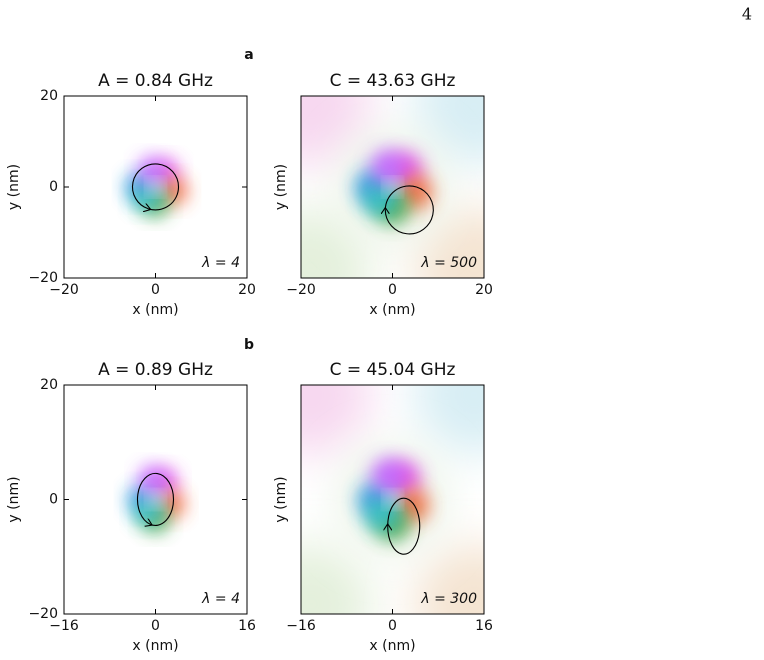 This screenshot has height=660, width=764. I want to click on plot-title: A = 0.89 GHz, so click(155, 370).